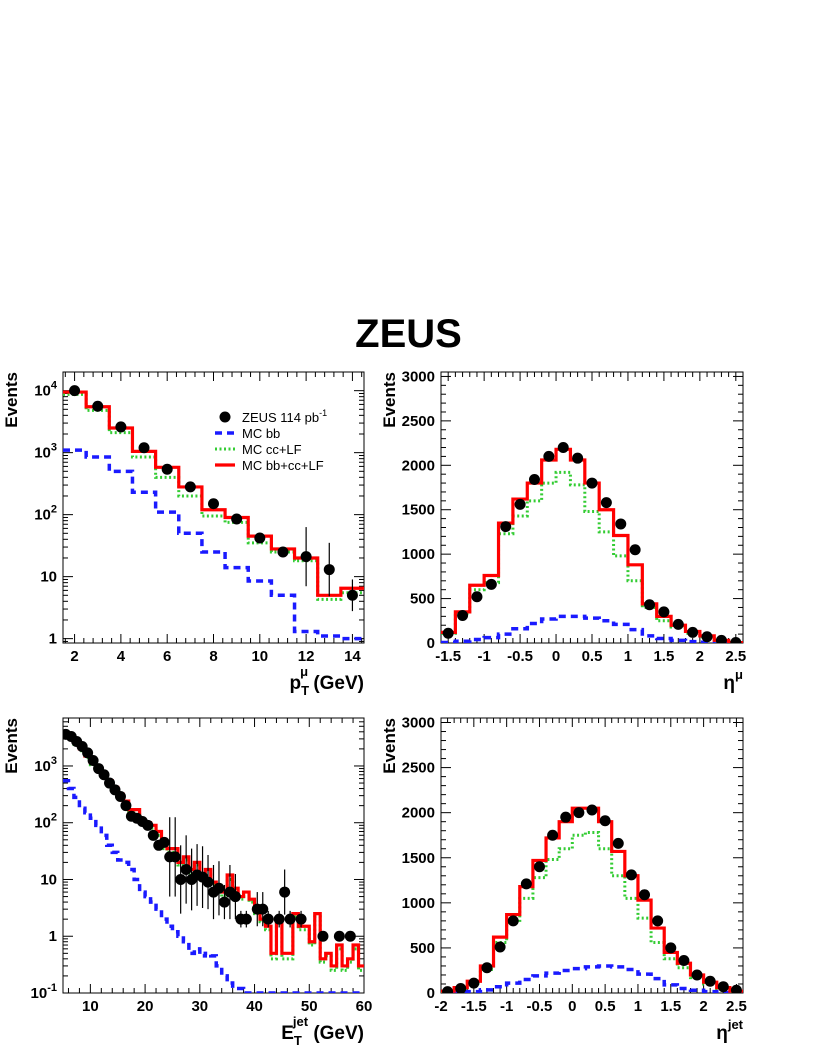  Describe the element at coordinates (199, 1006) in the screenshot. I see `x-tick-label: 30` at that location.